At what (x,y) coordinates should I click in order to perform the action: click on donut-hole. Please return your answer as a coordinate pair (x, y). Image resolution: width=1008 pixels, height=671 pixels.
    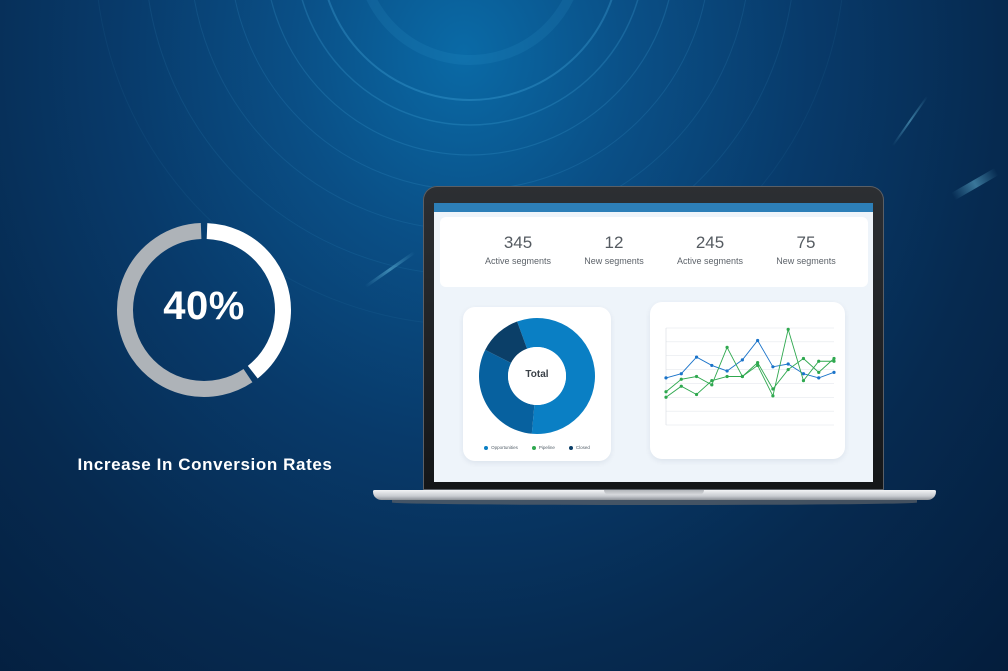
    Looking at the image, I should click on (537, 376).